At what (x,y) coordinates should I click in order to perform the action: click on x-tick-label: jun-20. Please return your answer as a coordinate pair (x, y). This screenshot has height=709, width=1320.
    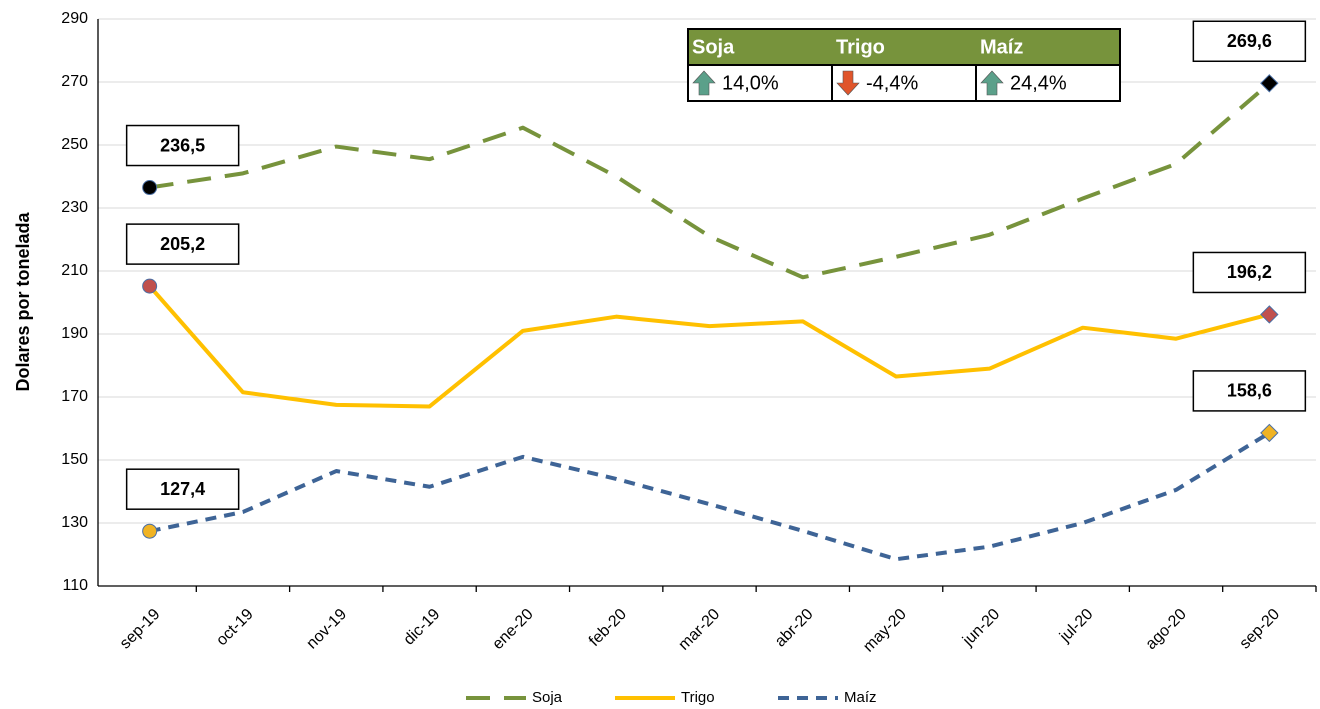
    Looking at the image, I should click on (981, 628).